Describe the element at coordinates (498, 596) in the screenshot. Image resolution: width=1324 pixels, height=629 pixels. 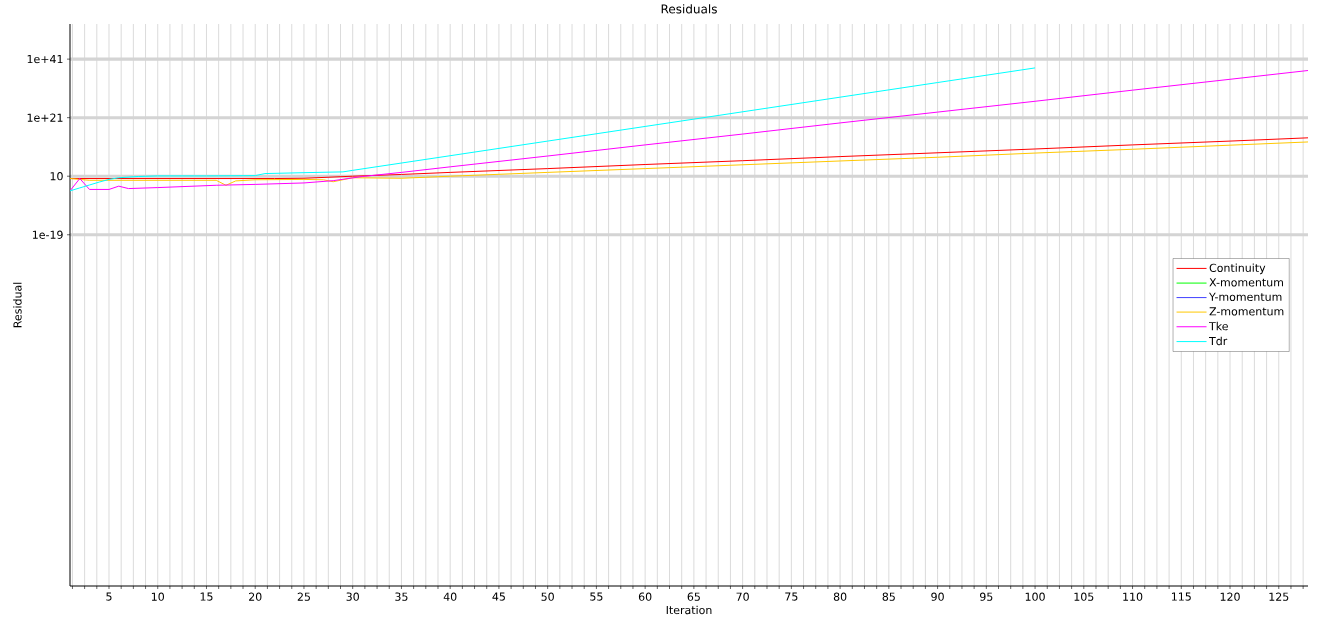
I see `x-tick-label: 45` at that location.